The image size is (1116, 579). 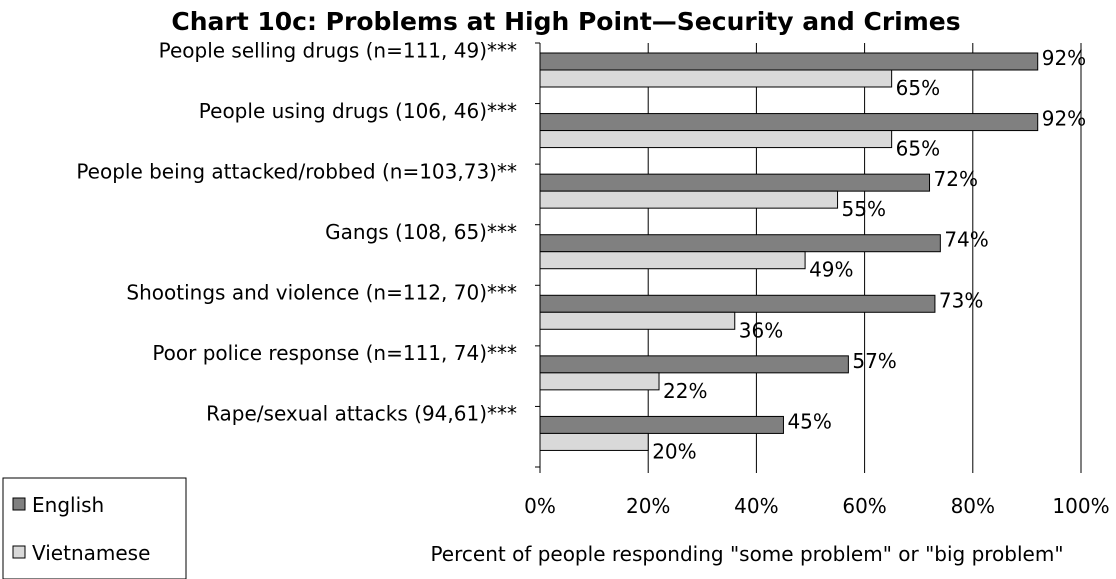 I want to click on data-label-english: 72%, so click(x=956, y=179).